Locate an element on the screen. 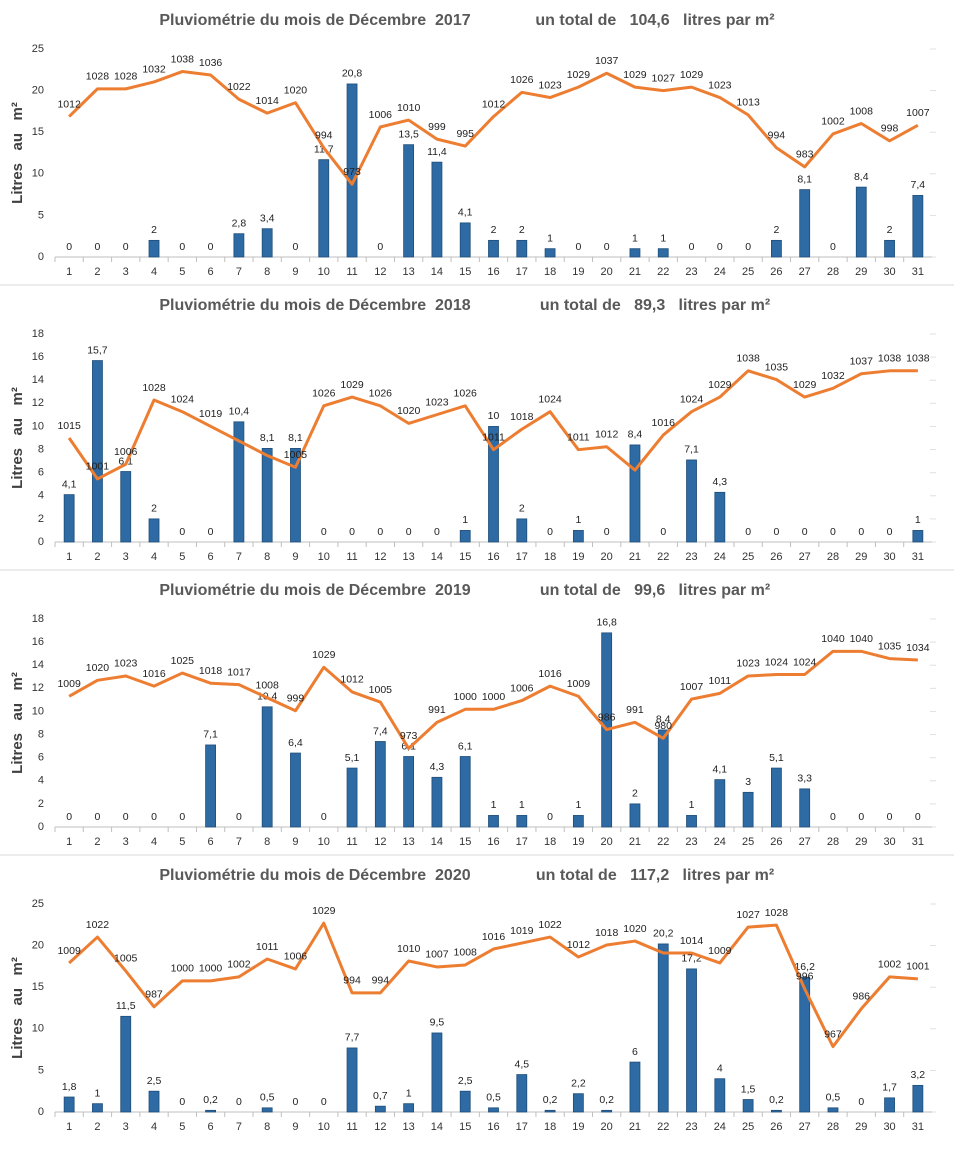 The width and height of the screenshot is (954, 1149). pressure-label: 1011 is located at coordinates (720, 681).